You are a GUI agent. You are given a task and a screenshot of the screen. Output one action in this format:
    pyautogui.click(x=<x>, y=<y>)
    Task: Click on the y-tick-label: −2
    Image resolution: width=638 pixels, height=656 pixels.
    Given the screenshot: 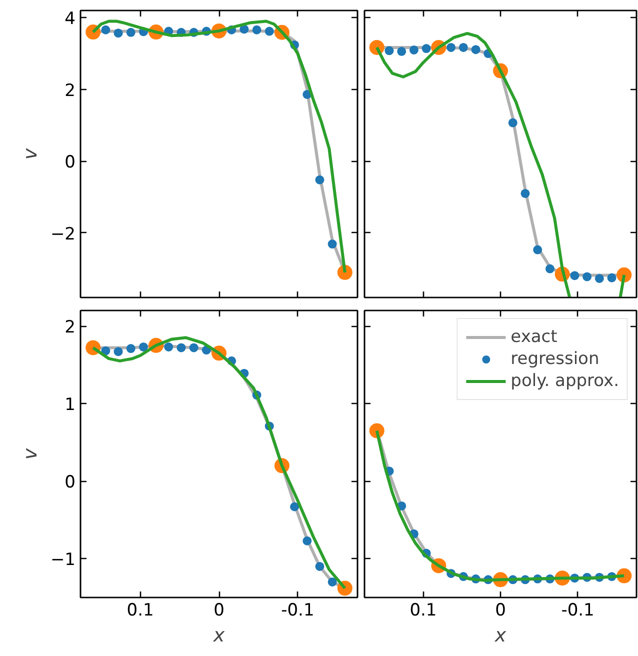 What is the action you would take?
    pyautogui.click(x=63, y=234)
    